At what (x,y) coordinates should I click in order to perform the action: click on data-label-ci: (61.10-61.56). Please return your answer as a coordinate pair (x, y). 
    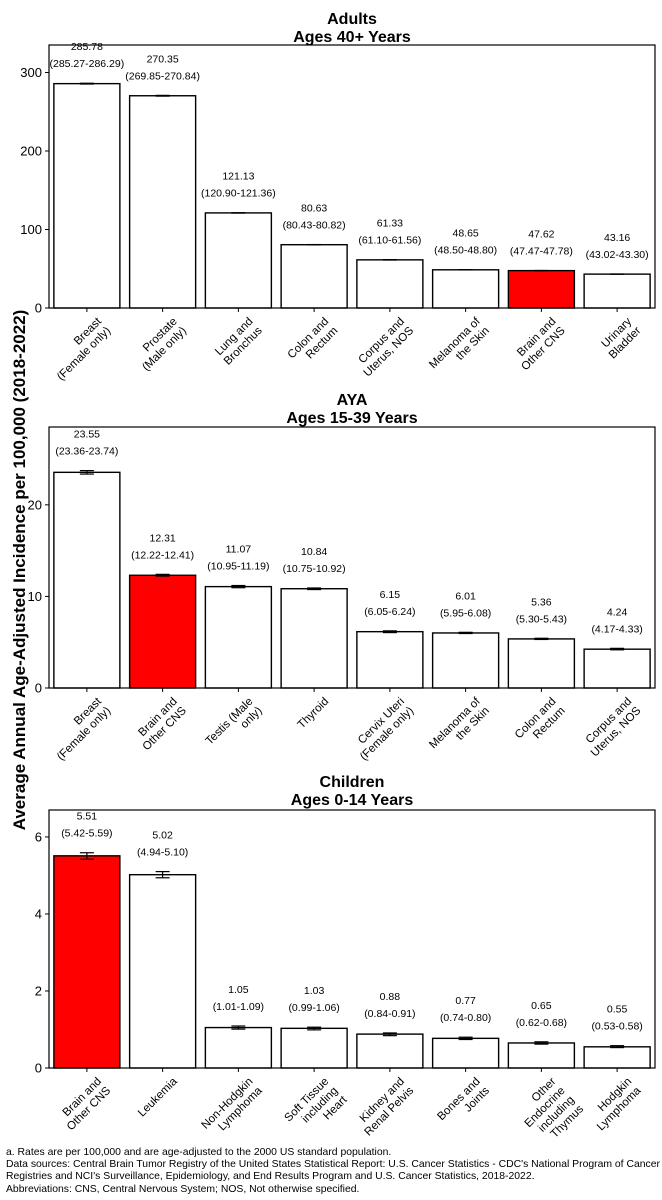
    Looking at the image, I should click on (389, 241).